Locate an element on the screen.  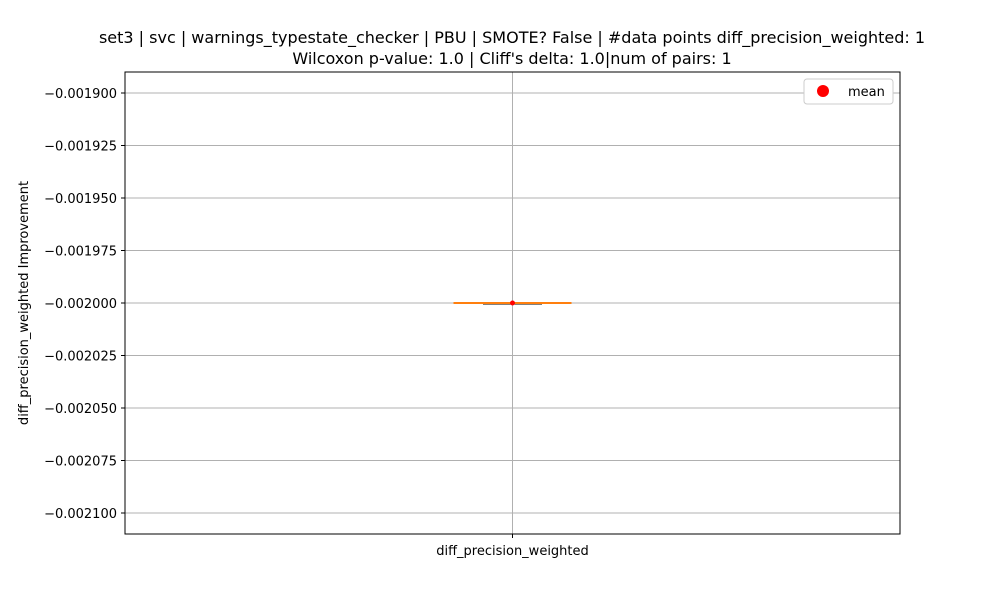
y-tick-label: −0.001975 is located at coordinates (80, 252).